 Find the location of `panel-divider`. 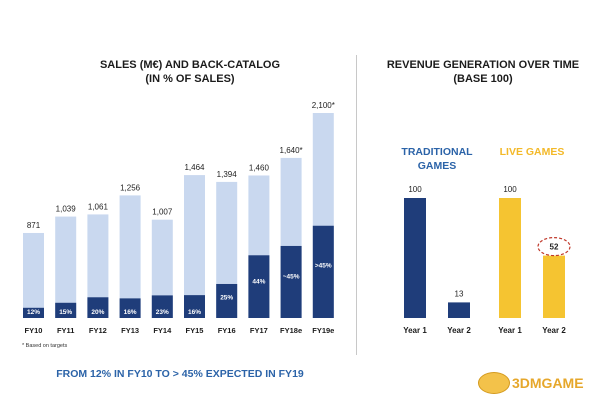

panel-divider is located at coordinates (356, 205).